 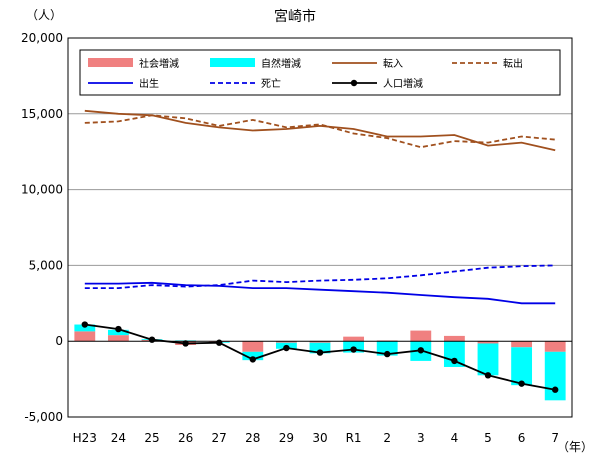 I want to click on x-tick-label: 25, so click(x=151, y=438).